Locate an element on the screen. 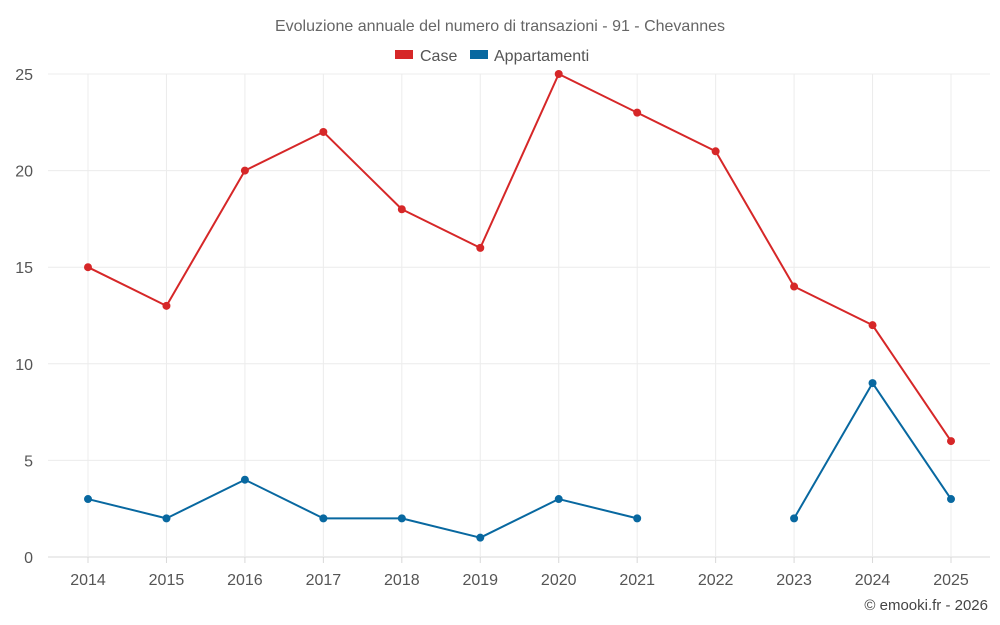  data-point-appartamenti-2014 is located at coordinates (88, 499).